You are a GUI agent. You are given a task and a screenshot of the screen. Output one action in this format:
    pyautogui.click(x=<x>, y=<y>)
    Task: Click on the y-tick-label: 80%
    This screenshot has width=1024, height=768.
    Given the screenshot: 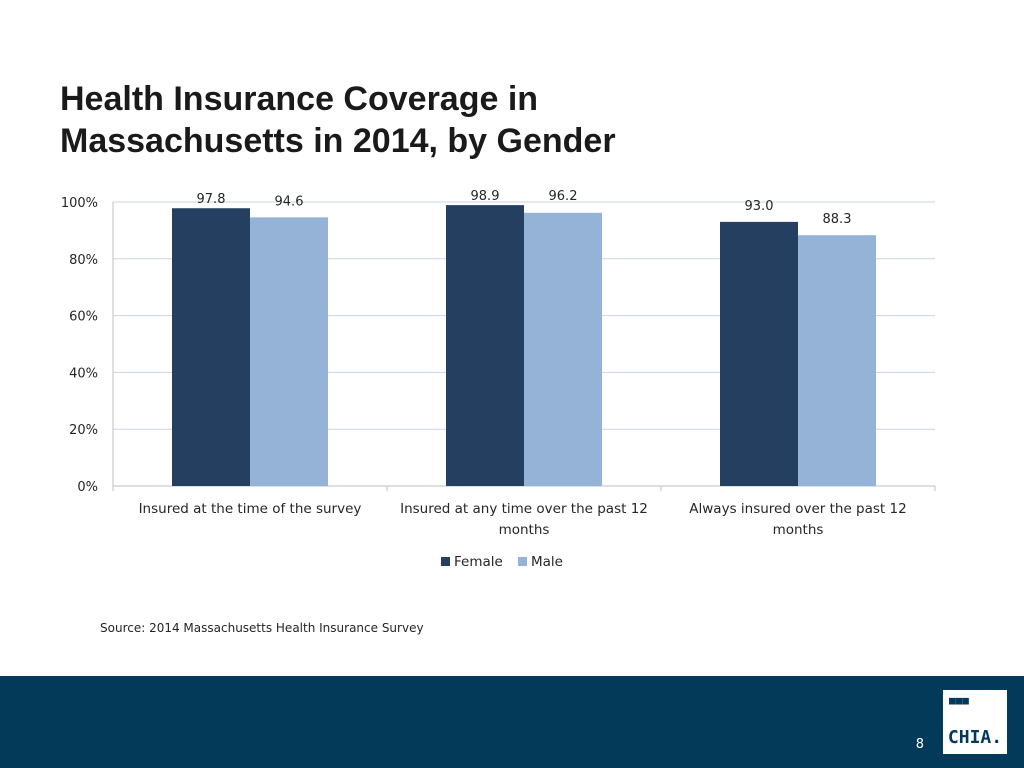 What is the action you would take?
    pyautogui.click(x=83, y=260)
    